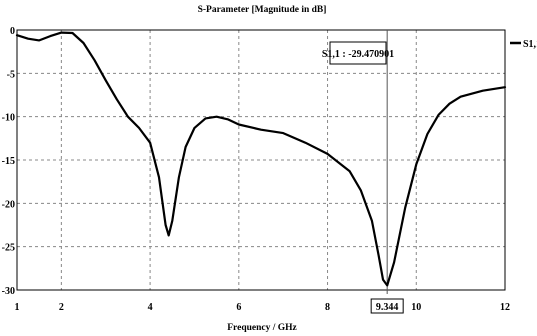 The width and height of the screenshot is (537, 336). I want to click on x-tick-label: 10, so click(416, 307).